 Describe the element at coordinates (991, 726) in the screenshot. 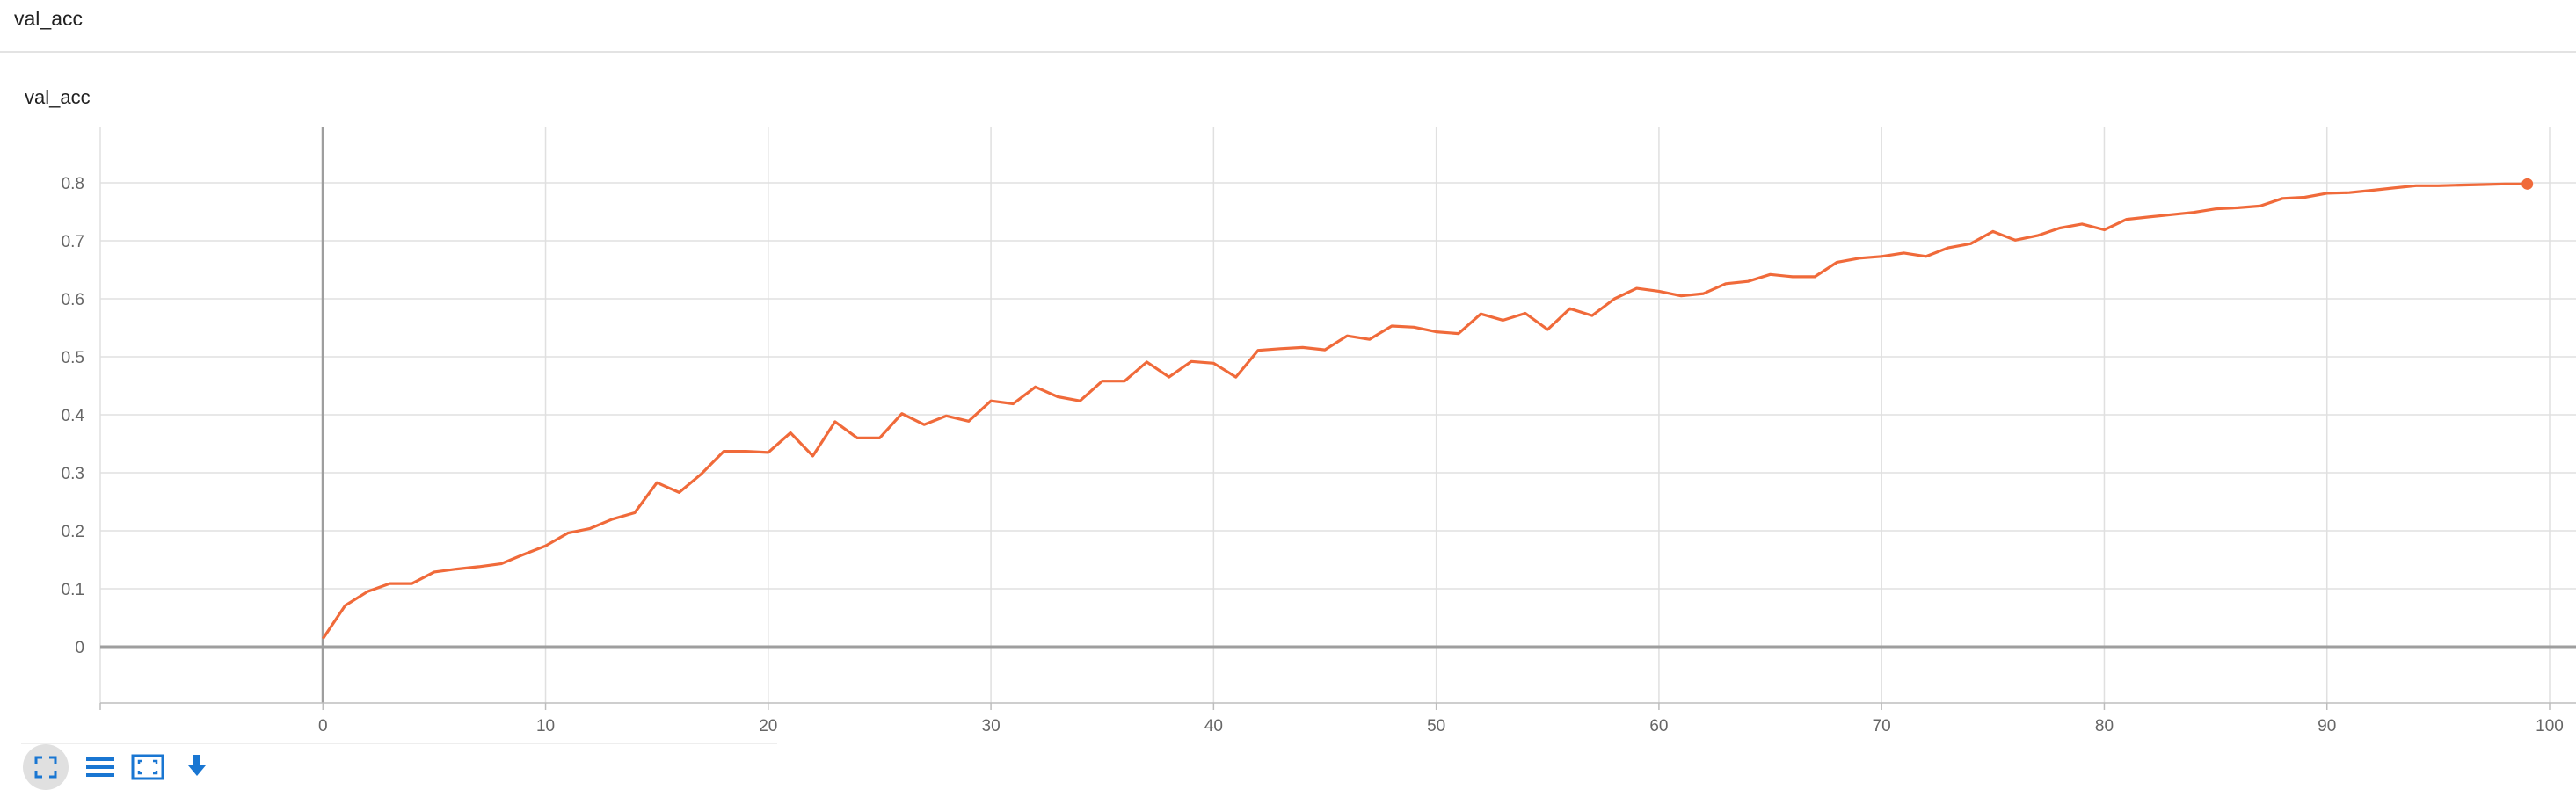

I see `x-tick-label: 30` at that location.